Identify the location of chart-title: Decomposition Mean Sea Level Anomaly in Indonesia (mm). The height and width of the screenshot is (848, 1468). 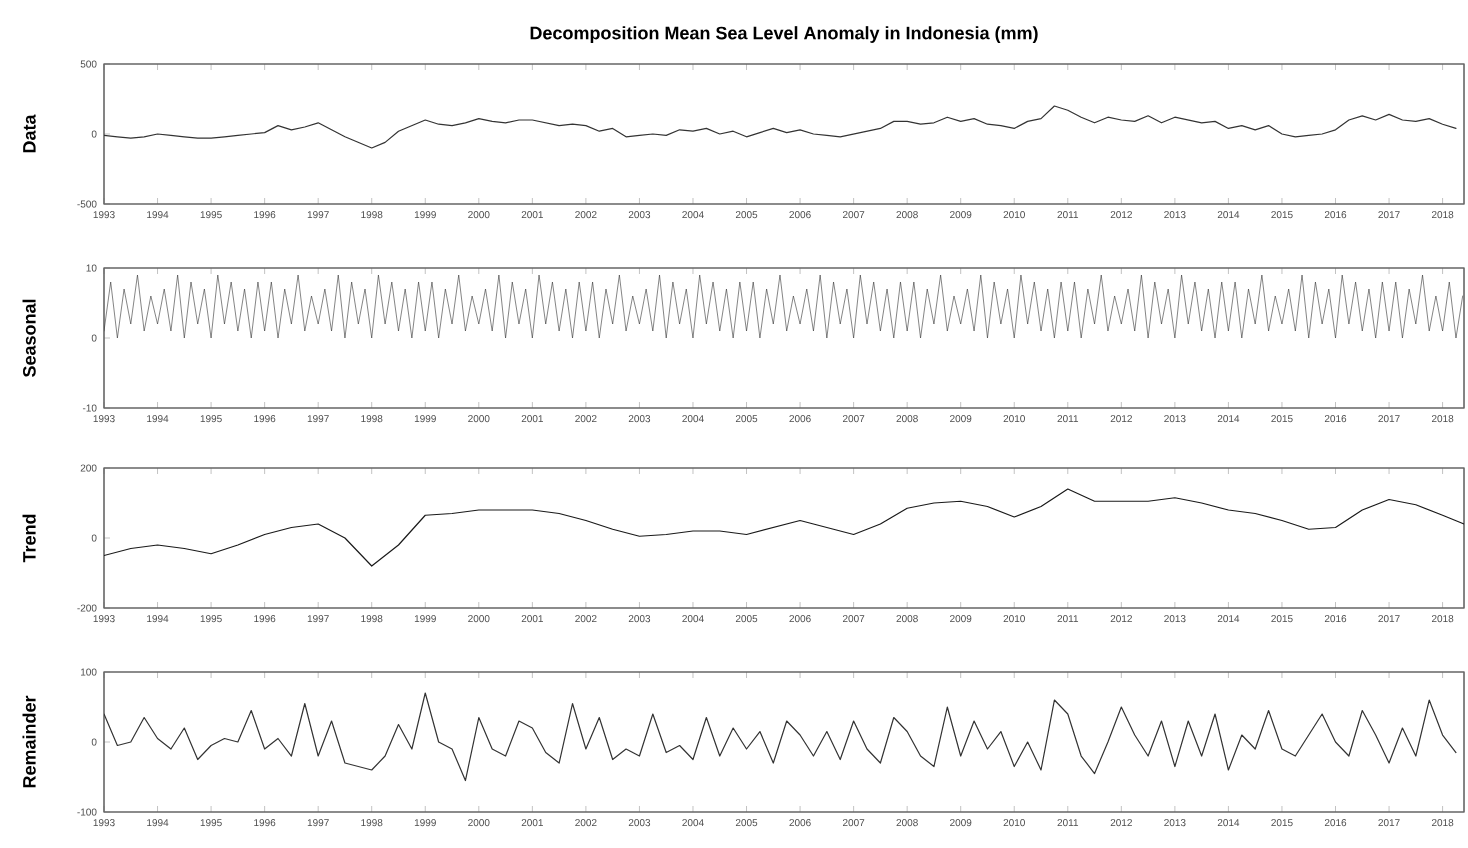
(784, 34).